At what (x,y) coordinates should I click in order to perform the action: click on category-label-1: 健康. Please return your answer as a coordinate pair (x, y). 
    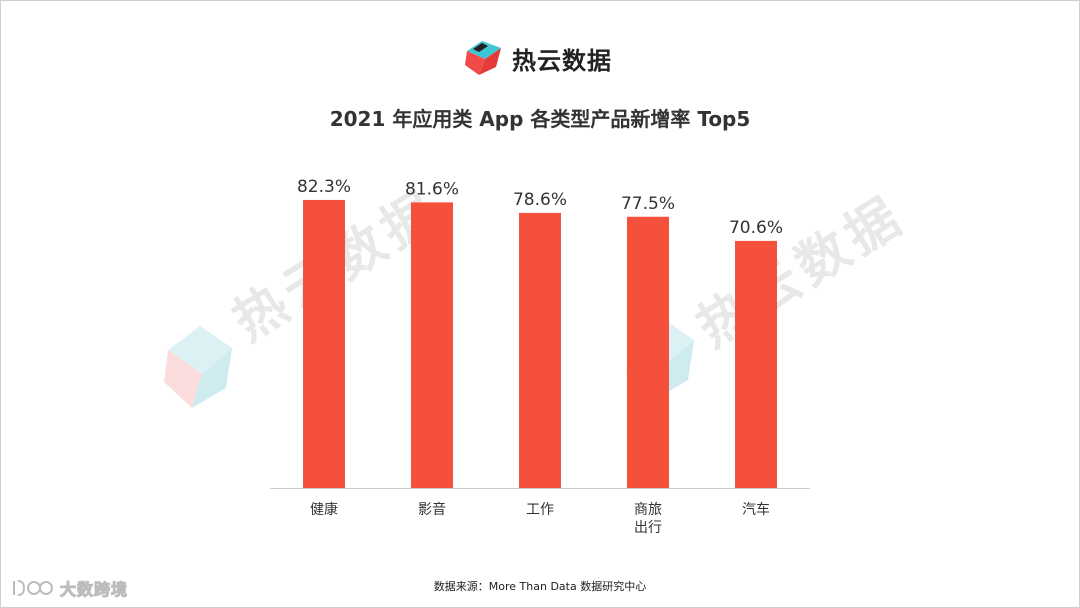
    Looking at the image, I should click on (324, 509).